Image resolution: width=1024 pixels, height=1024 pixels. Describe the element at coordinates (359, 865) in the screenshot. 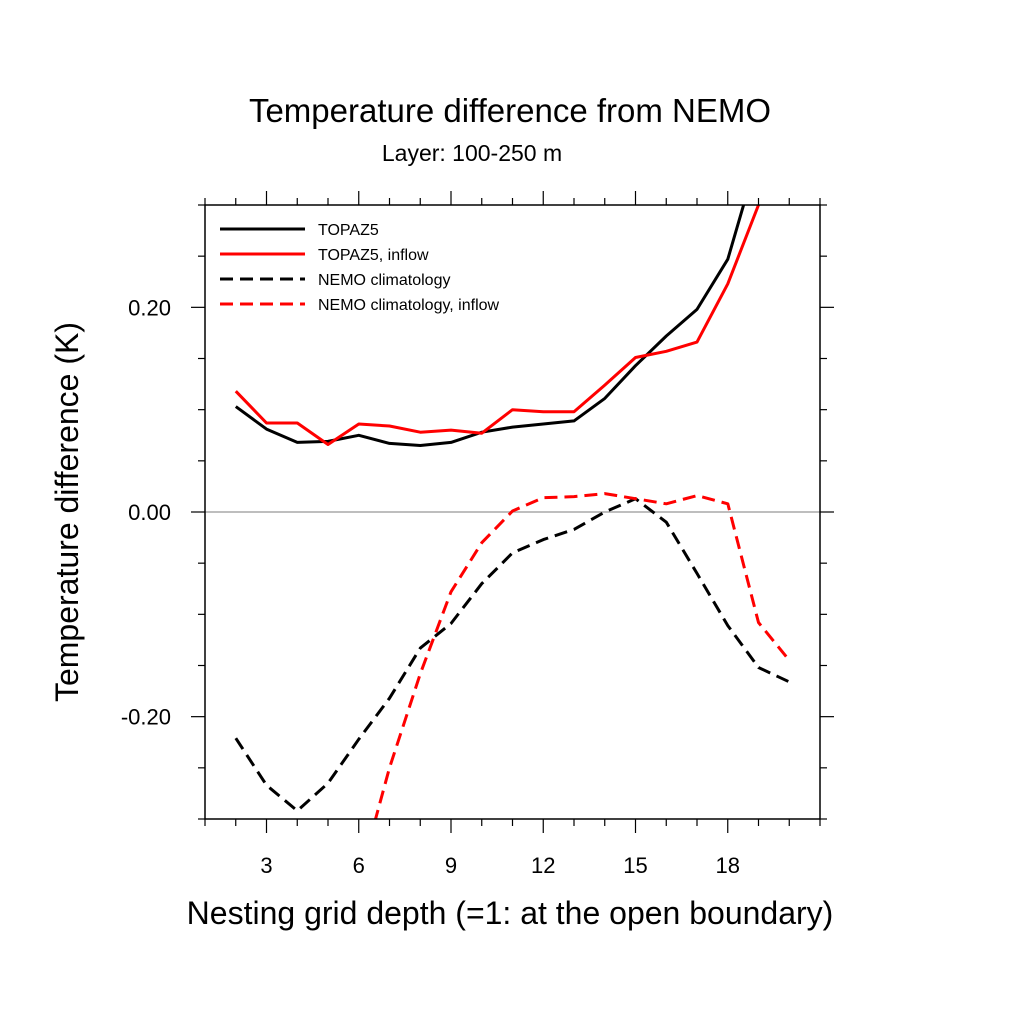

I see `x-tick-label: 6` at that location.